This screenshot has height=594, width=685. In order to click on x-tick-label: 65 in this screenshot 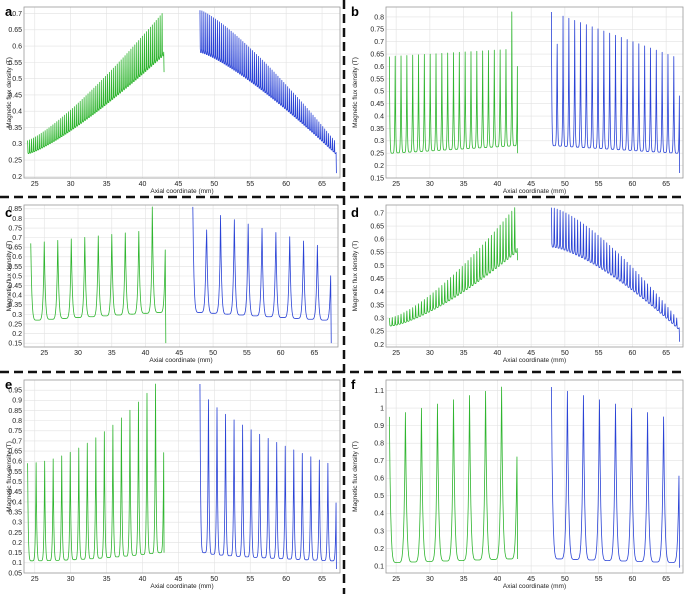, I will do `click(322, 184)`.